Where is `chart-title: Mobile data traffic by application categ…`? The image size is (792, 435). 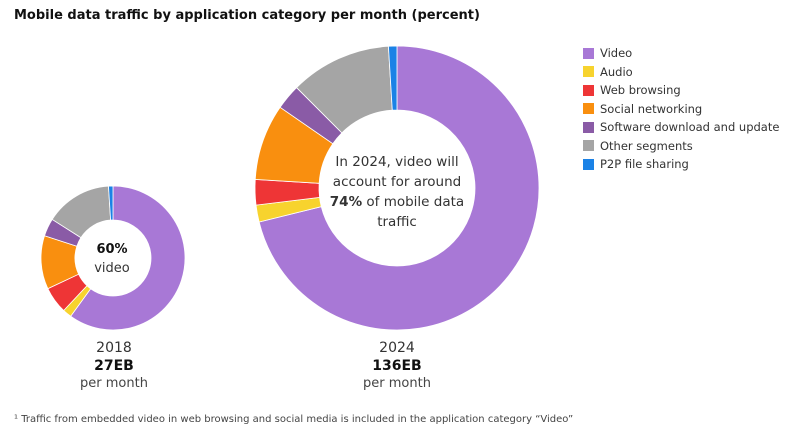 chart-title: Mobile data traffic by application categ… is located at coordinates (247, 15).